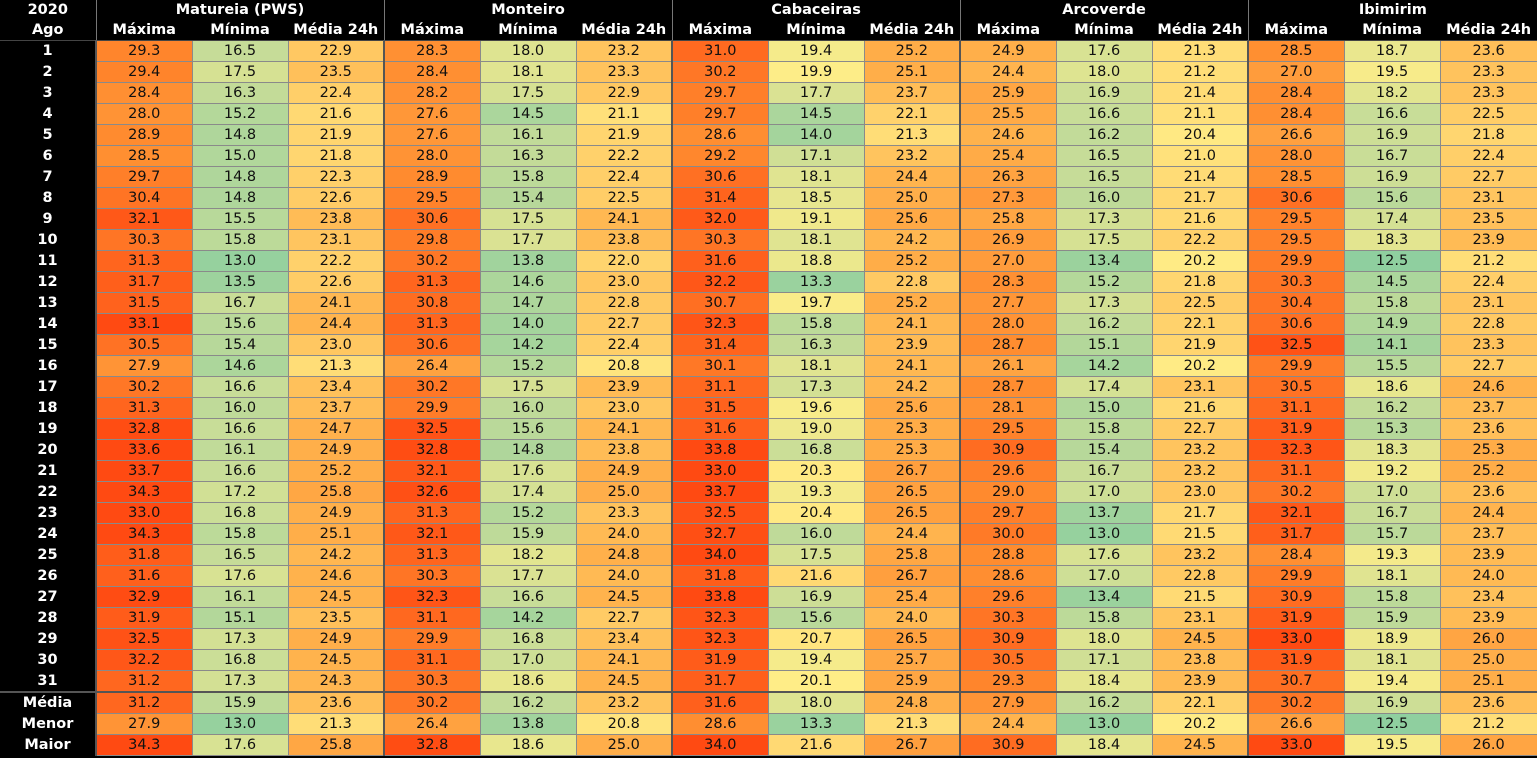  I want to click on metric-header-cabaceiras-media-24h: Média 24h, so click(912, 30).